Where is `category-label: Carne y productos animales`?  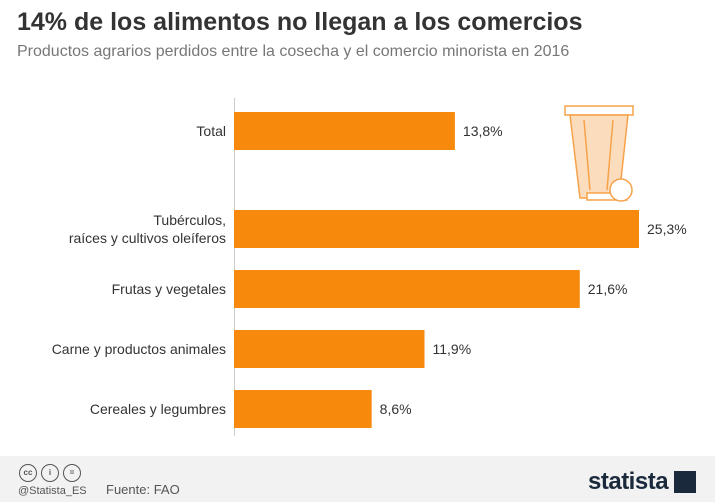
category-label: Carne y productos animales is located at coordinates (139, 349).